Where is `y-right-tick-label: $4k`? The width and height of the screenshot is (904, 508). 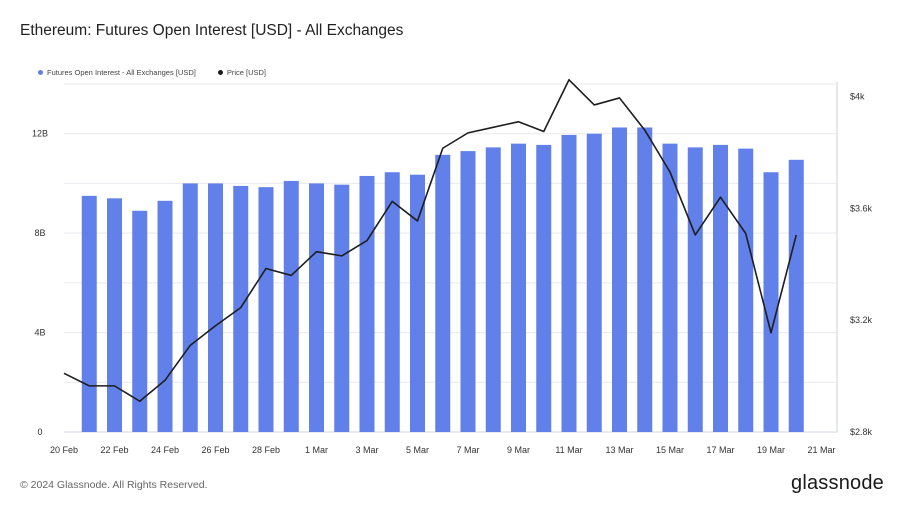
y-right-tick-label: $4k is located at coordinates (857, 97).